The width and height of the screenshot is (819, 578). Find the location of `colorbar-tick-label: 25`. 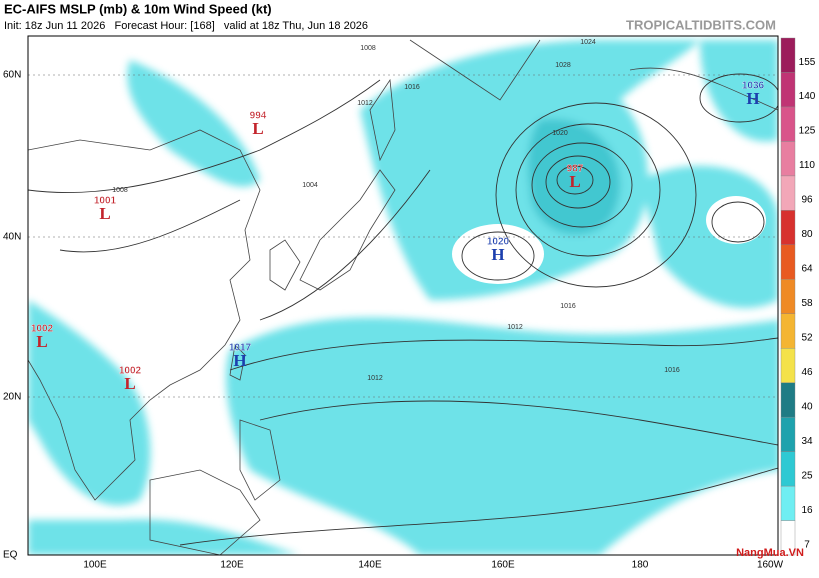

colorbar-tick-label: 25 is located at coordinates (807, 475).